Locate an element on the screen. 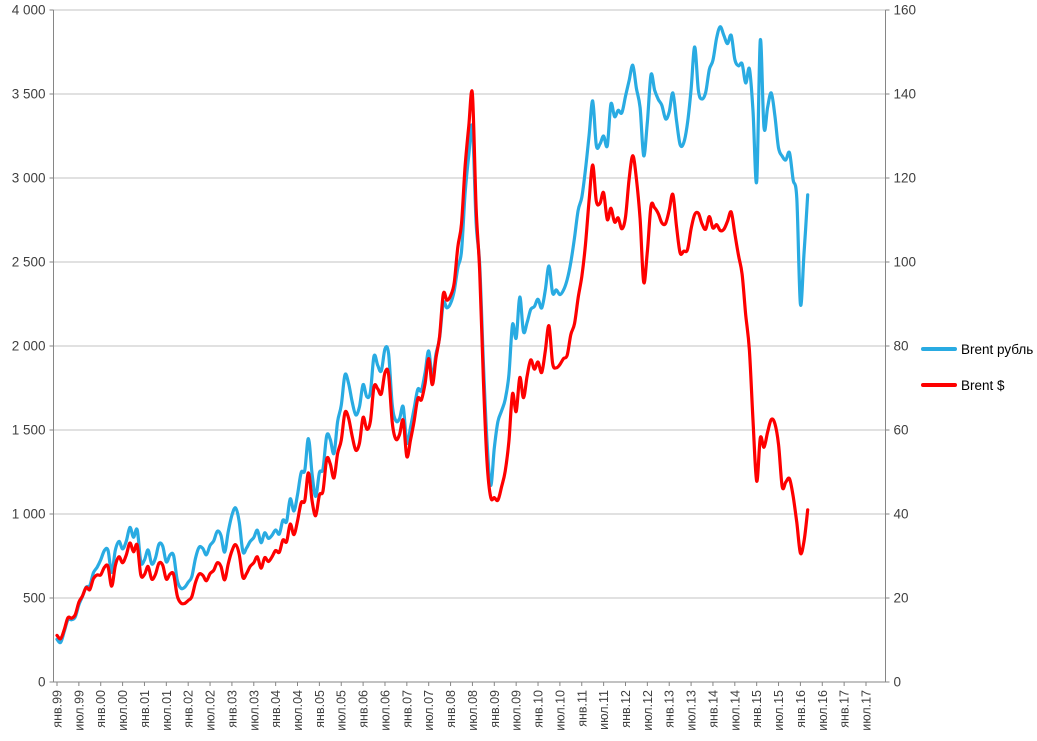 The width and height of the screenshot is (1037, 741). x-axis-tick-label: июл.01 is located at coordinates (167, 710).